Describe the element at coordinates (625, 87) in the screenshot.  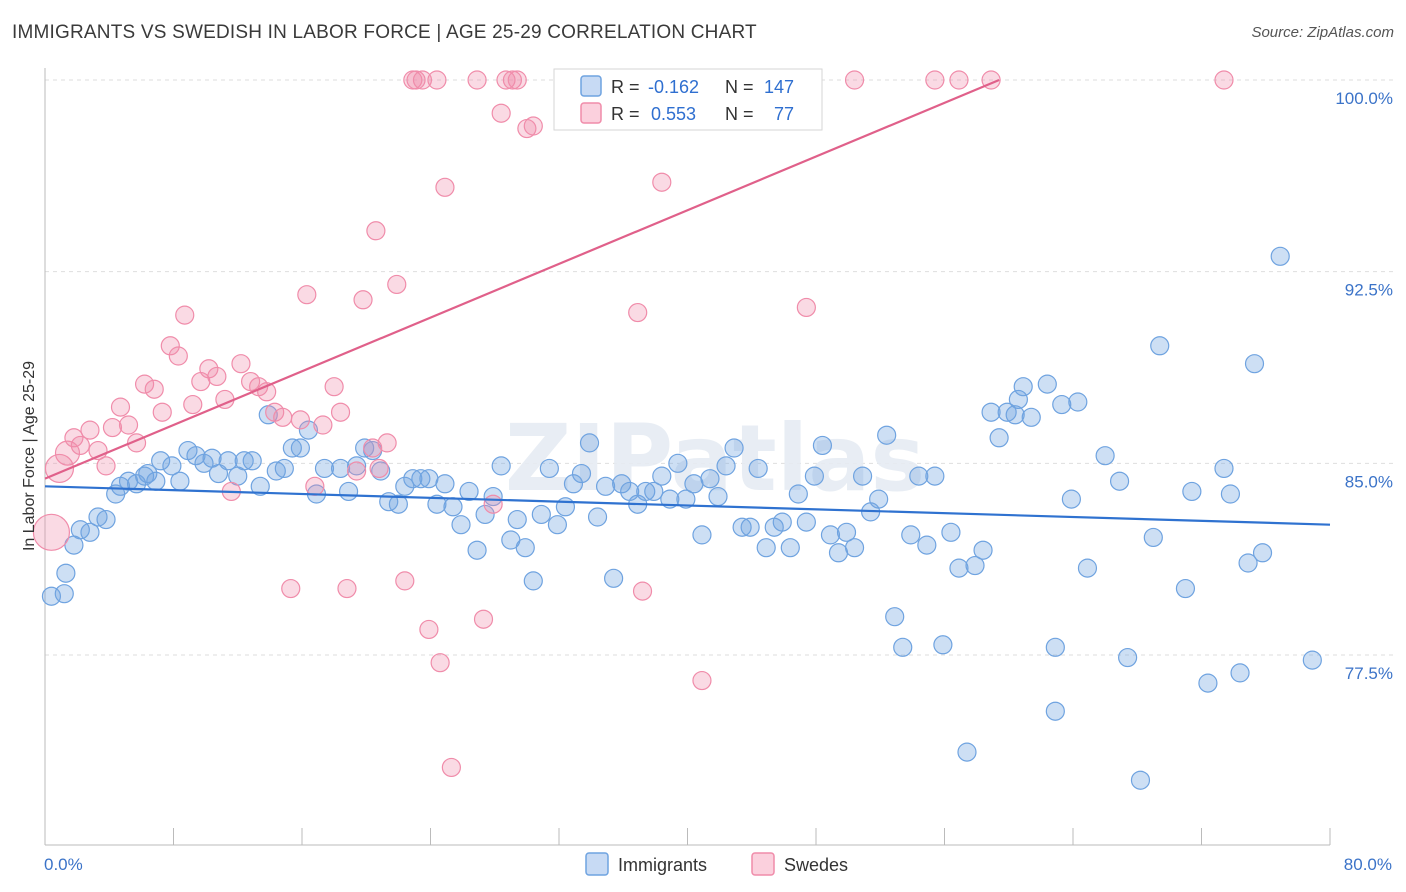
I see `legend-r-label-1: R =` at that location.